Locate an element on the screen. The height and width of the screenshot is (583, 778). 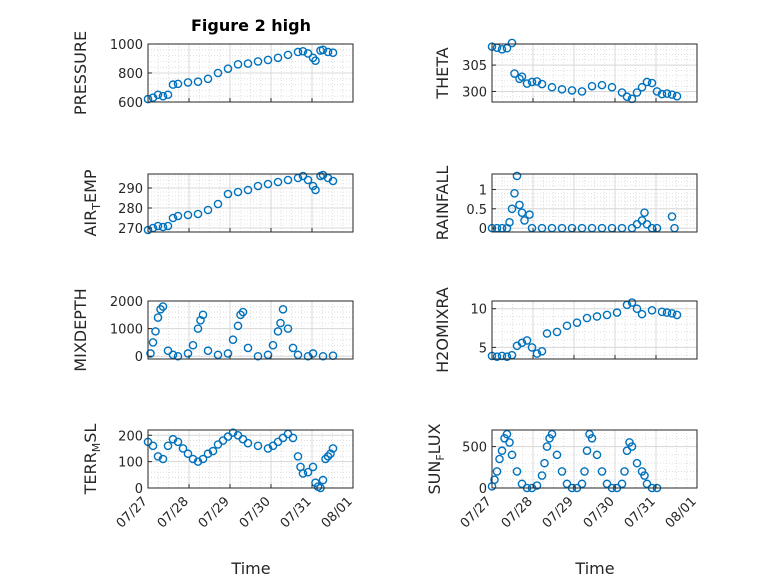
subplot-h2omixra: 5 10 H2OMIXRA is located at coordinates (565, 330).